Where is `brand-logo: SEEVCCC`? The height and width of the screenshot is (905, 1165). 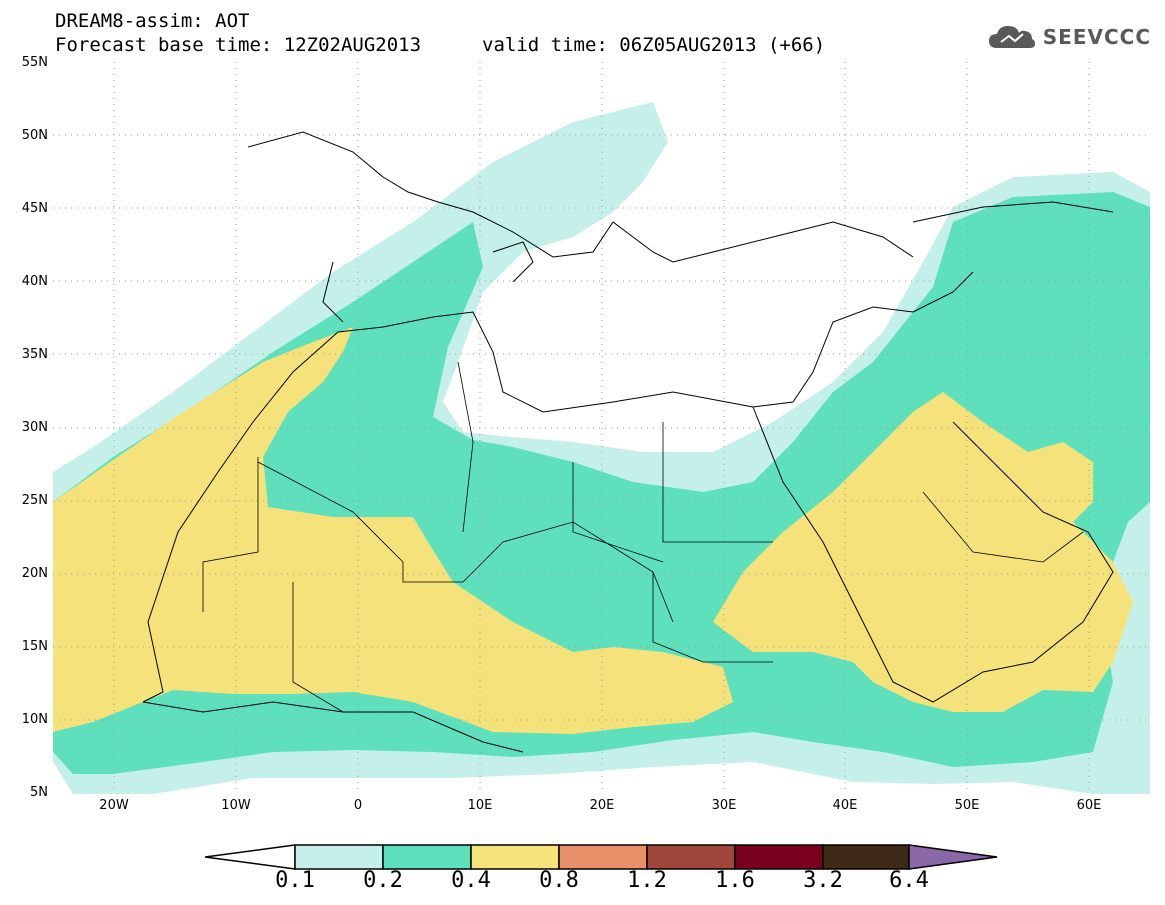 brand-logo: SEEVCCC is located at coordinates (1069, 37).